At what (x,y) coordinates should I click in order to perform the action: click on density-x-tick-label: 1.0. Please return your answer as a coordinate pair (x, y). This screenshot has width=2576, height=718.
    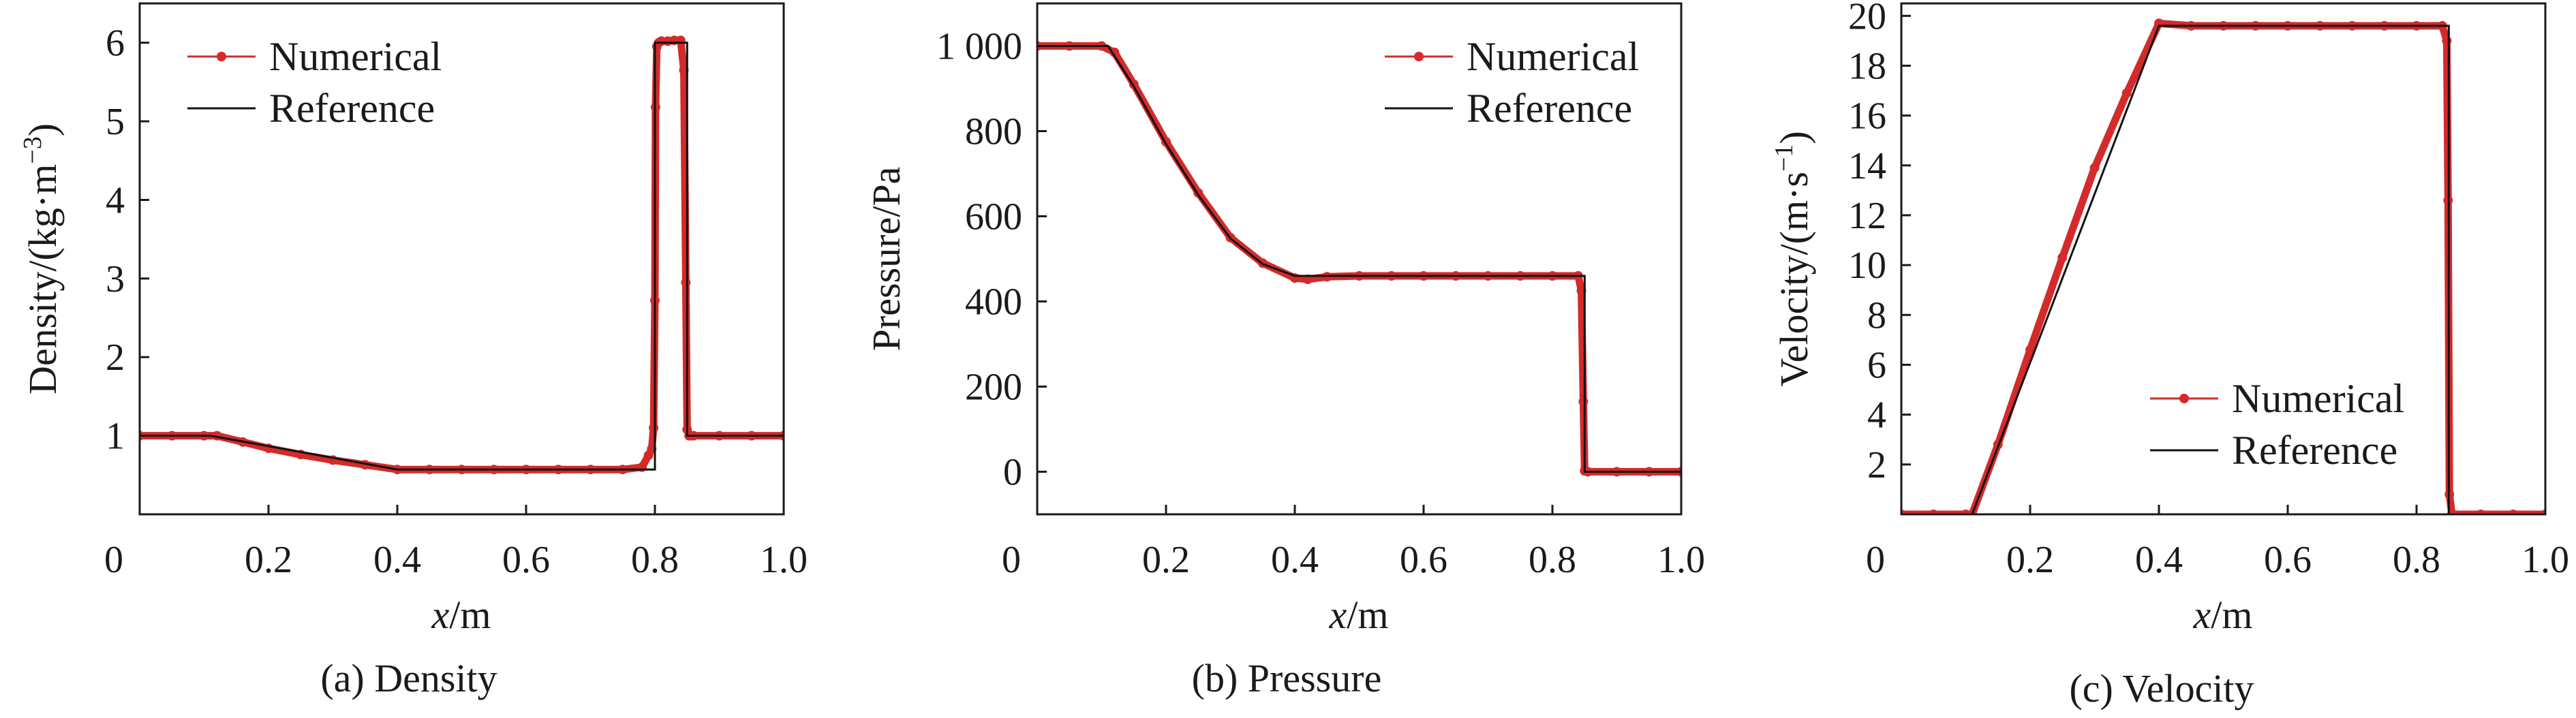
    Looking at the image, I should click on (784, 560).